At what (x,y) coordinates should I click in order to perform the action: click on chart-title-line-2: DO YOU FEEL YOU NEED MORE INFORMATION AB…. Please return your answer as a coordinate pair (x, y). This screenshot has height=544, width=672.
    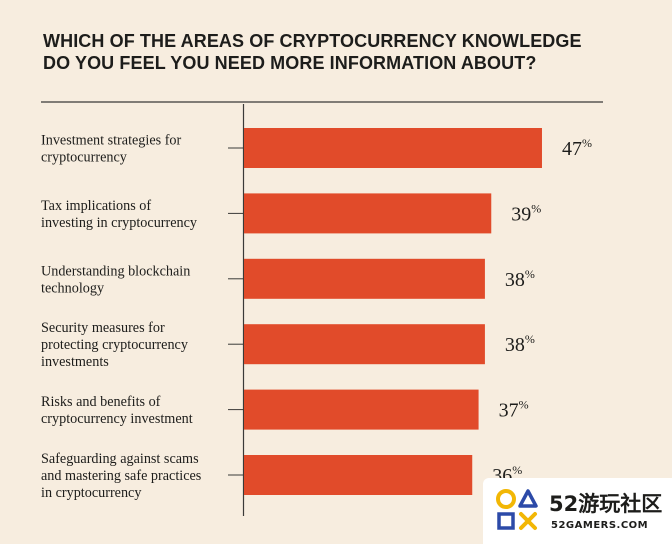
    Looking at the image, I should click on (290, 63).